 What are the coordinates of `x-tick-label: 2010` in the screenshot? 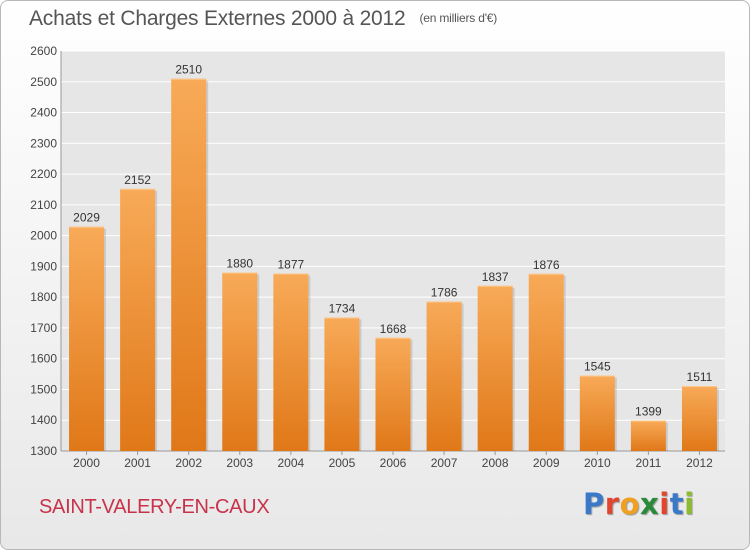 It's located at (597, 463).